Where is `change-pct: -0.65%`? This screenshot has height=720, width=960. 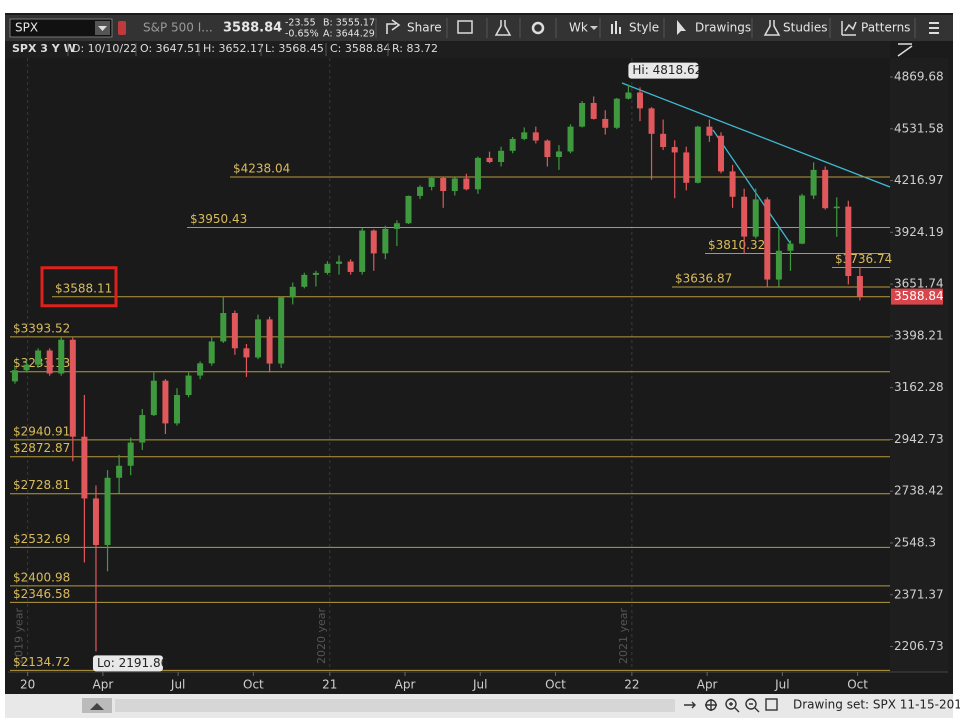 change-pct: -0.65% is located at coordinates (302, 34).